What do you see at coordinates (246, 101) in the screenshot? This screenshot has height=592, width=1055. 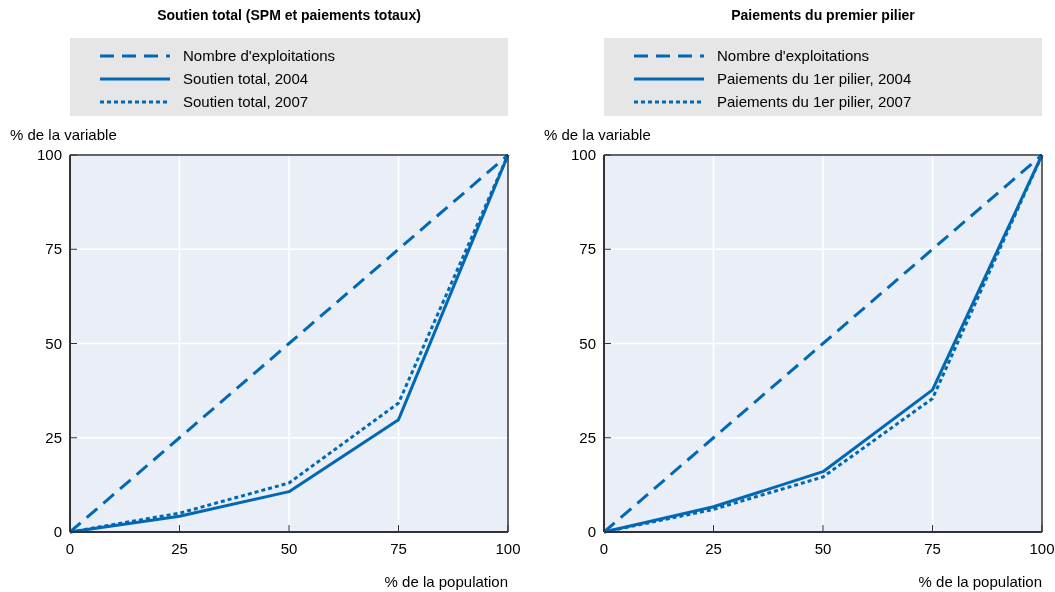 I see `legend-label: Soutien total, 2007` at bounding box center [246, 101].